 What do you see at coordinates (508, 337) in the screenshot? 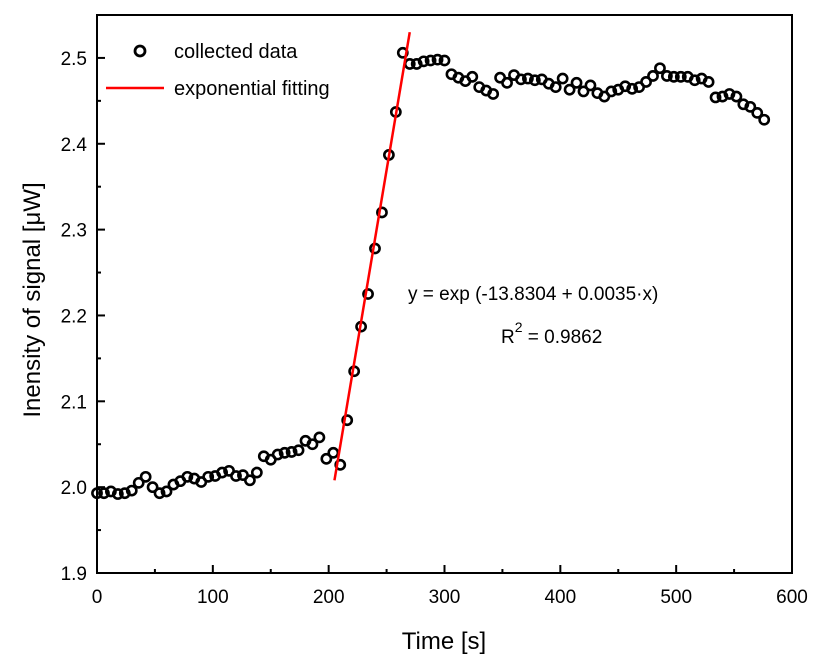
I see `r-squared-symbol: R` at bounding box center [508, 337].